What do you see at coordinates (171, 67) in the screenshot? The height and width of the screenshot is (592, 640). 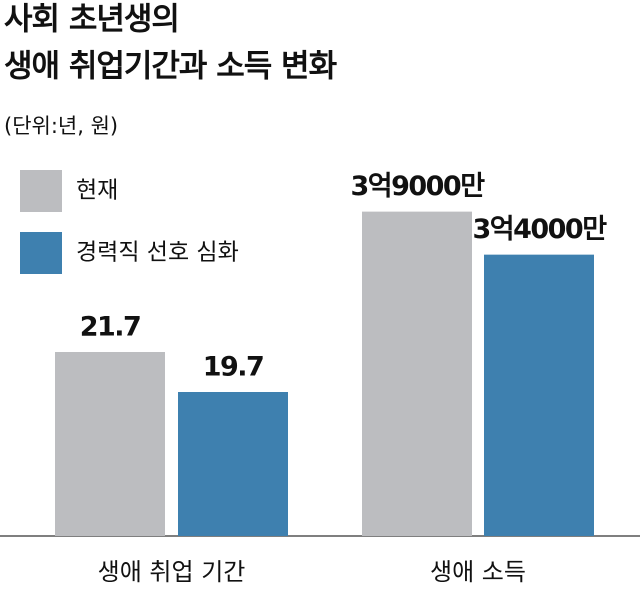 I see `chart-title: 생애 취업기간과 소득 변화` at bounding box center [171, 67].